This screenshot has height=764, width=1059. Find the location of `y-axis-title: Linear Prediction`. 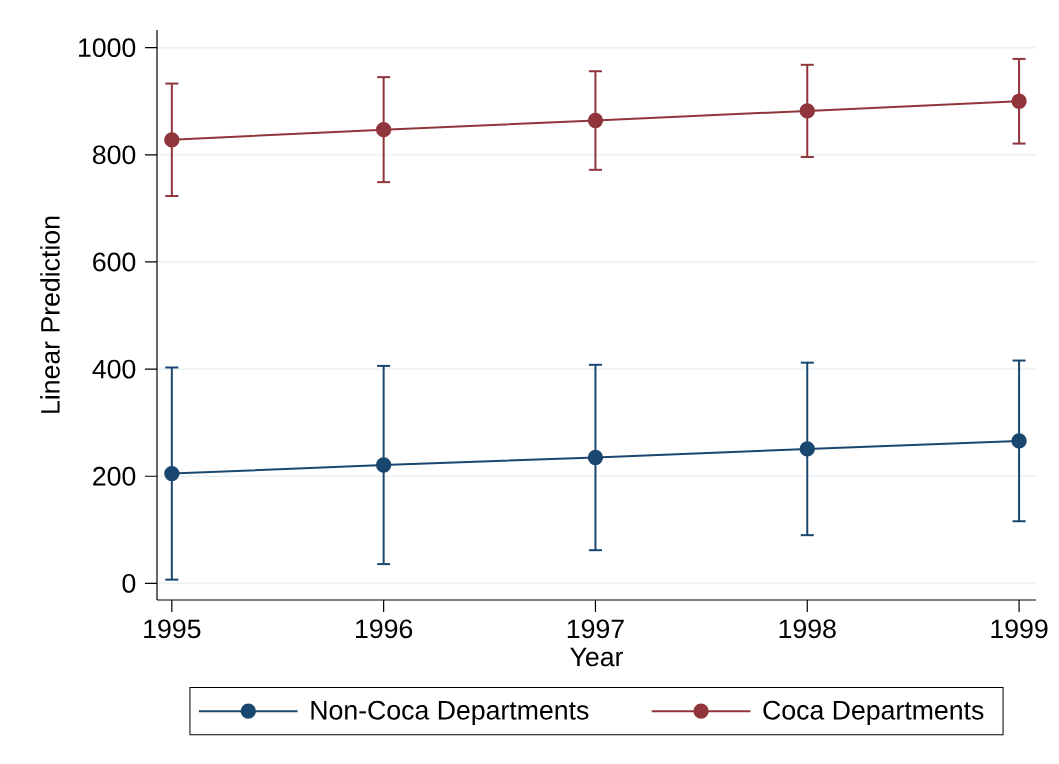

y-axis-title: Linear Prediction is located at coordinates (50, 314).